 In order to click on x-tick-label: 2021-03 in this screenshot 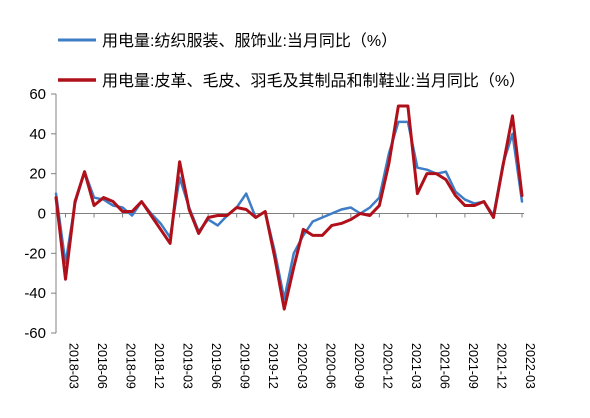, I will do `click(416, 366)`.